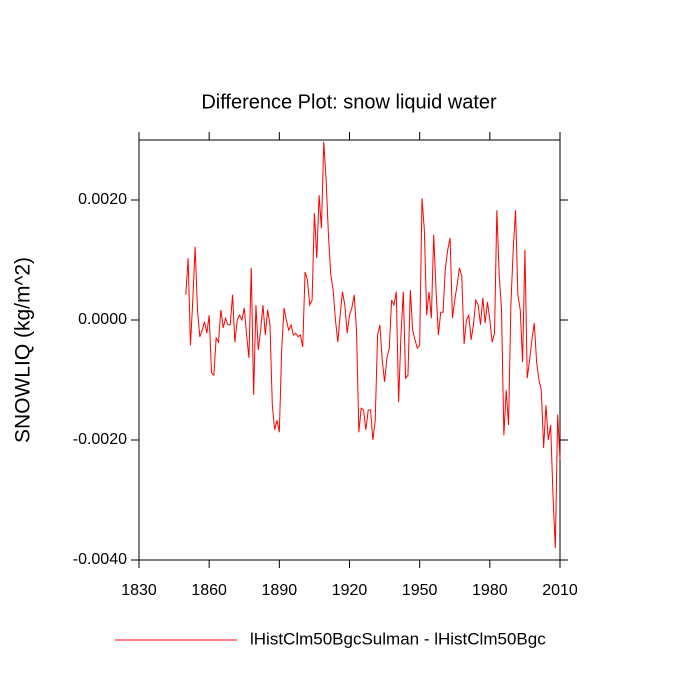 This screenshot has width=700, height=700. I want to click on x-tick-label: 1980, so click(490, 590).